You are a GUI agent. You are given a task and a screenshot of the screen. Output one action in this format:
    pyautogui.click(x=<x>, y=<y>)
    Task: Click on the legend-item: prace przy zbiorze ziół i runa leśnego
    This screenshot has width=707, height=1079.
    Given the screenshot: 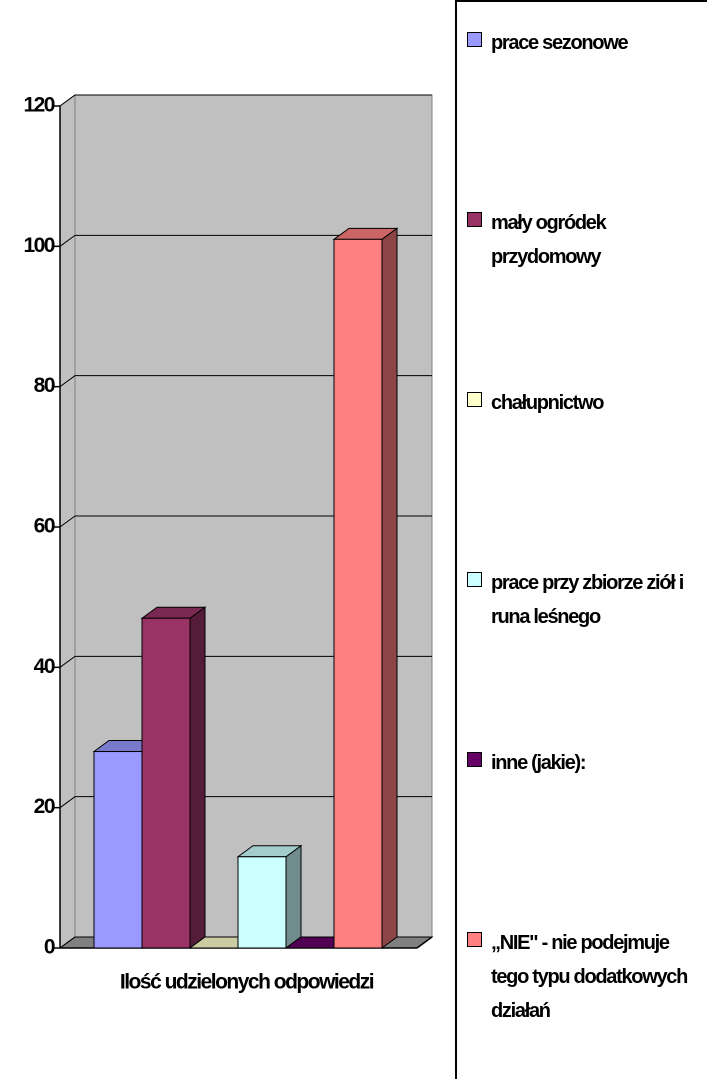 What is the action you would take?
    pyautogui.click(x=585, y=600)
    